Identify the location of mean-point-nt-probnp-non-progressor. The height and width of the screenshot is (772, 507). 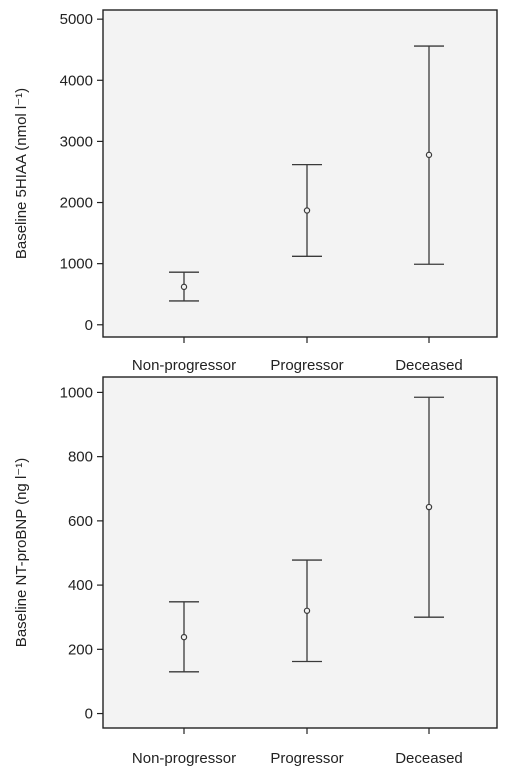
(184, 637).